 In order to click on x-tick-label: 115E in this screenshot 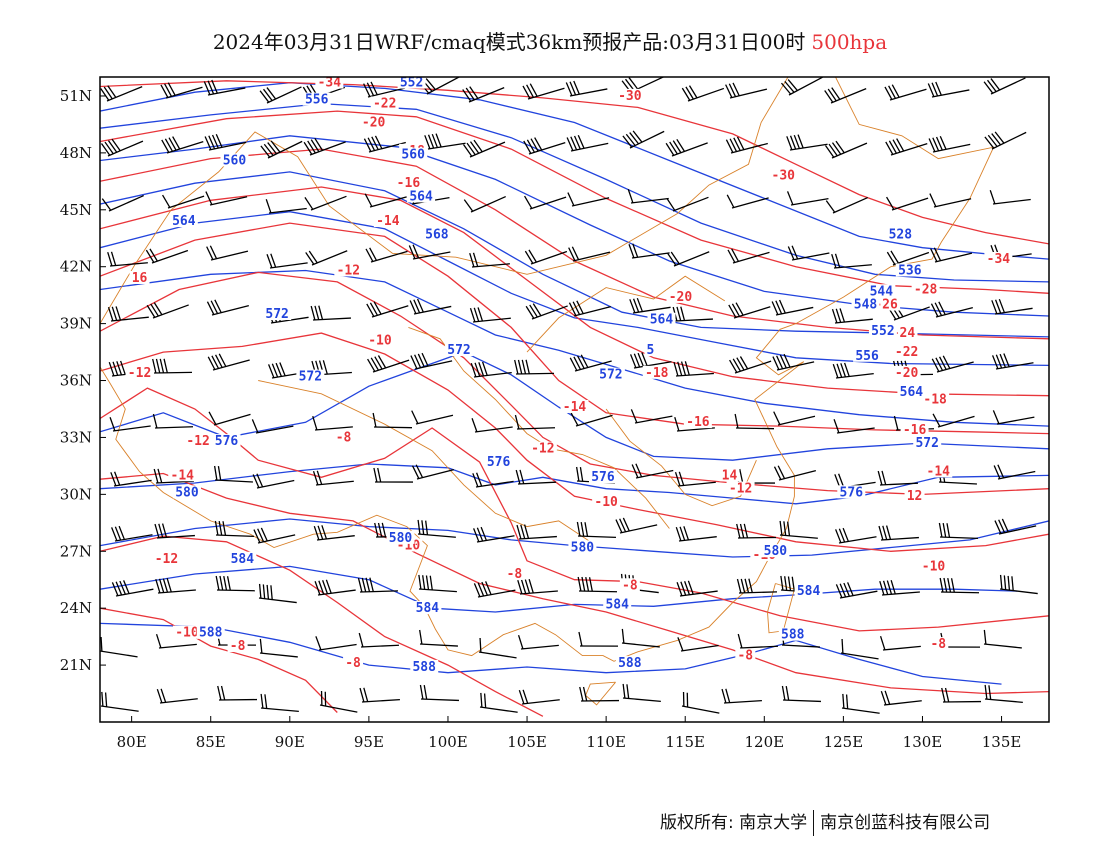, I will do `click(685, 742)`.